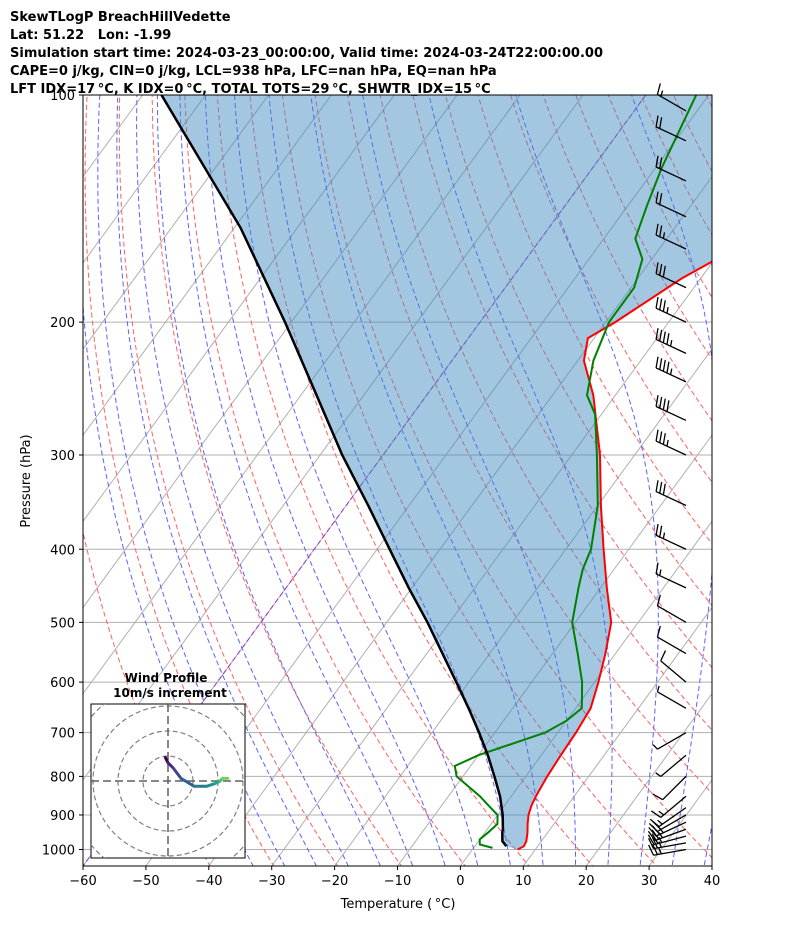  I want to click on y-tick-label: 800, so click(62, 777).